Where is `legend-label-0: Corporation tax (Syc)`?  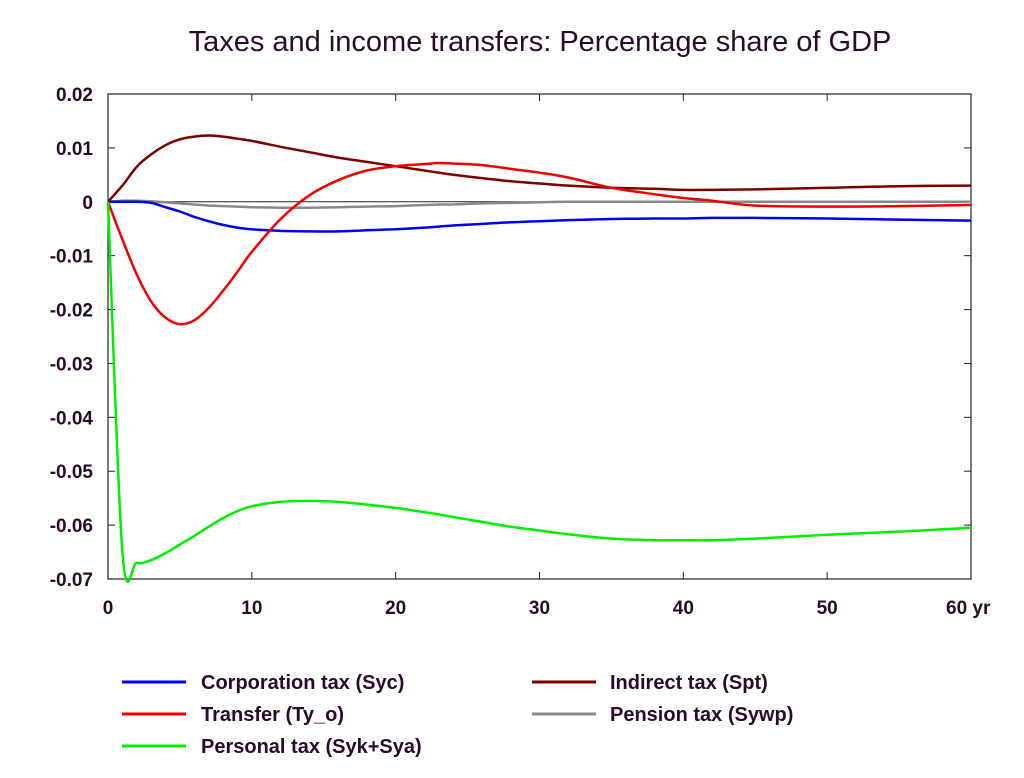 legend-label-0: Corporation tax (Syc) is located at coordinates (302, 683).